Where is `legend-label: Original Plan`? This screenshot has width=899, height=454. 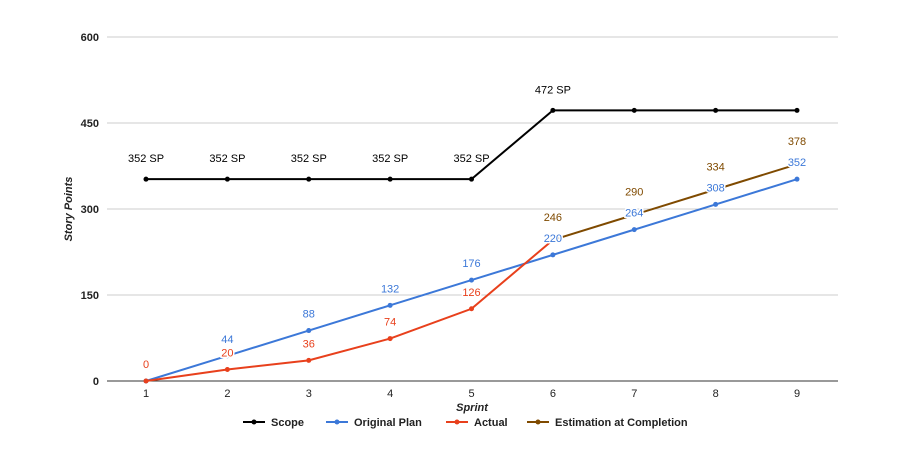 legend-label: Original Plan is located at coordinates (388, 423).